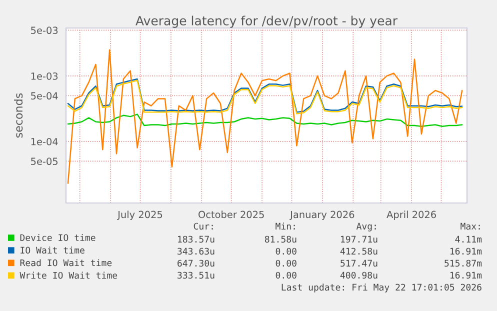 The height and width of the screenshot is (311, 497). I want to click on chart-title: Average latency for /dev/pv/root - by year, so click(267, 22).